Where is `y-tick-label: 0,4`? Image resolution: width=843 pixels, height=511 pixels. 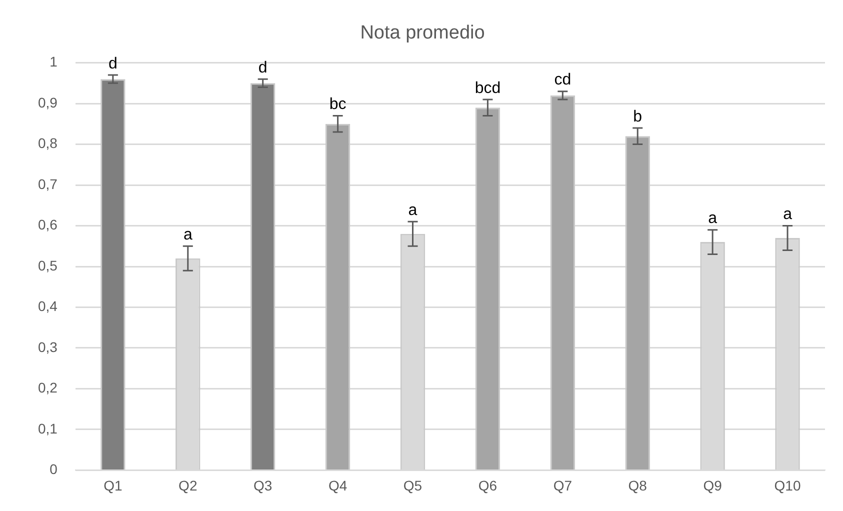
y-tick-label: 0,4 is located at coordinates (48, 306).